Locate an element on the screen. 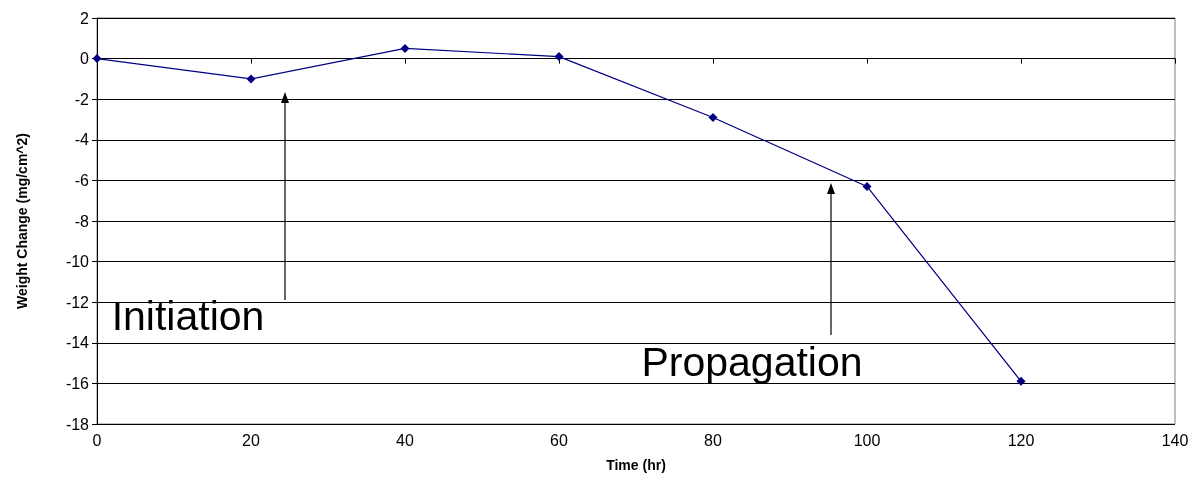  y-tick-label: -8 is located at coordinates (82, 221).